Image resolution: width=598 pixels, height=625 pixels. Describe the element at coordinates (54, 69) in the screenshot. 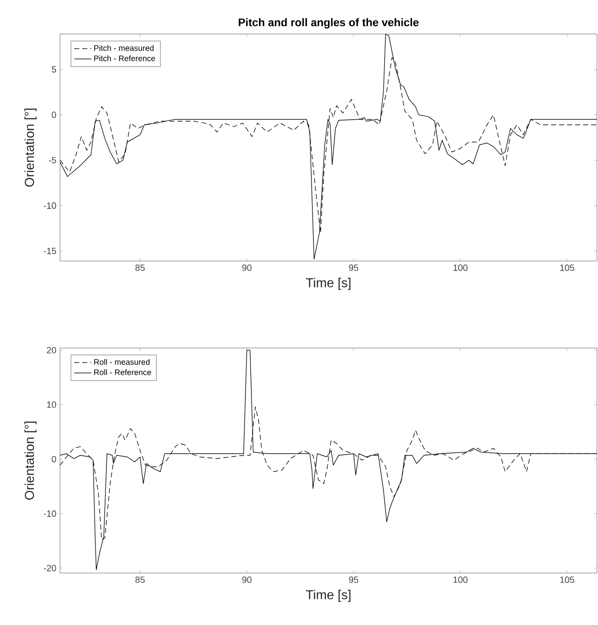

I see `y-tick-label: 5` at that location.